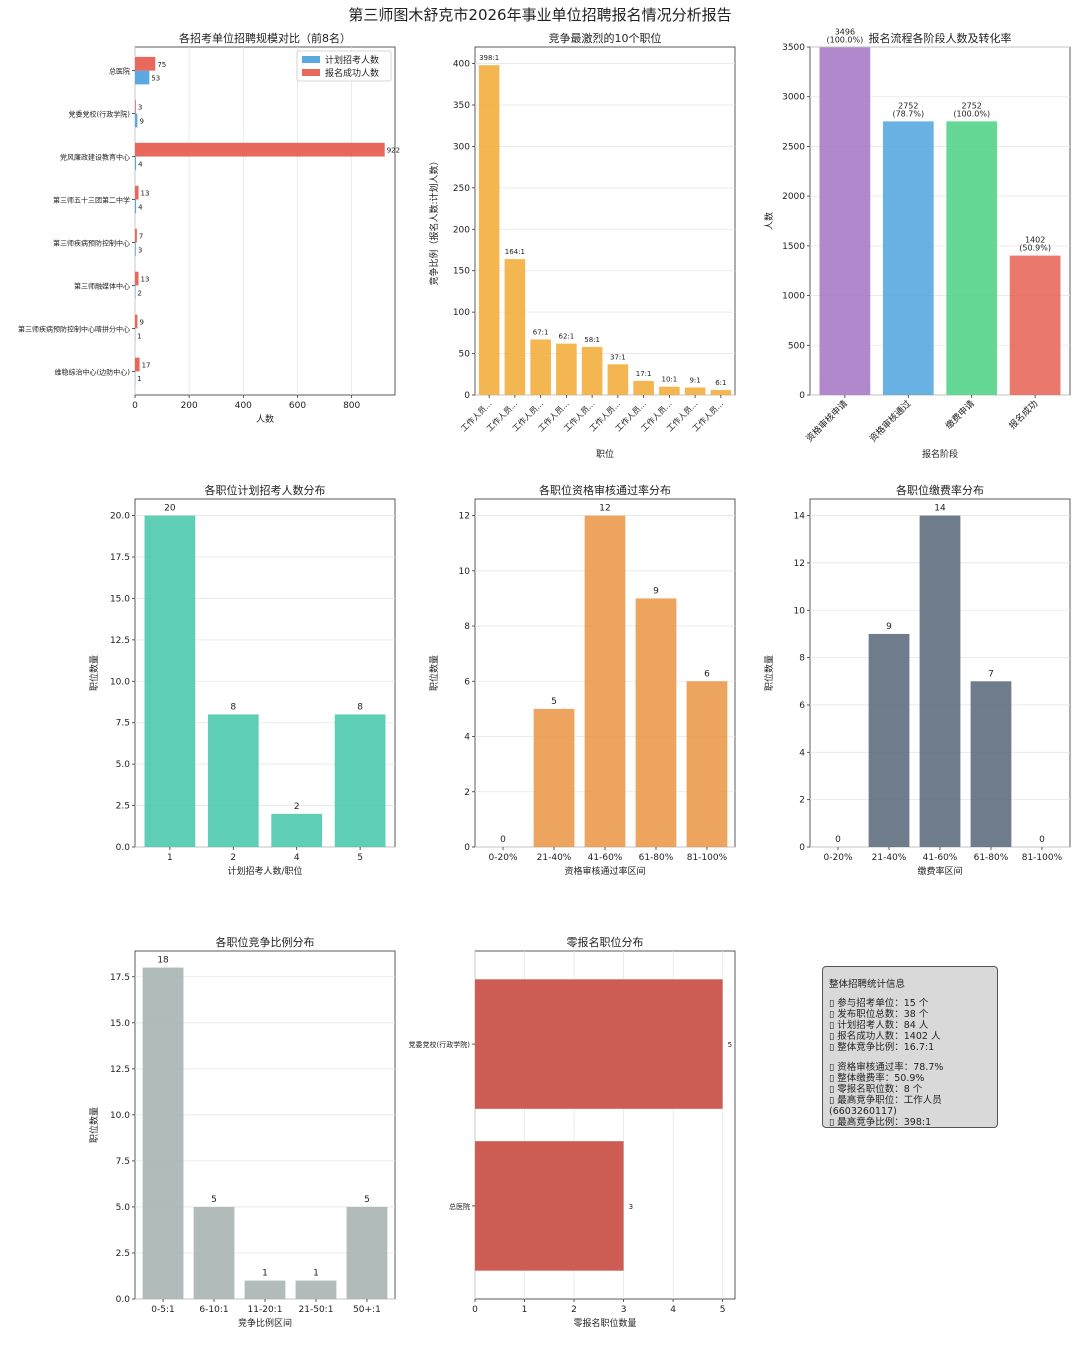 The image size is (1080, 1364). What do you see at coordinates (910, 1036) in the screenshot?
I see `stats-line: ▯ 报名成功人数：1402 人` at bounding box center [910, 1036].